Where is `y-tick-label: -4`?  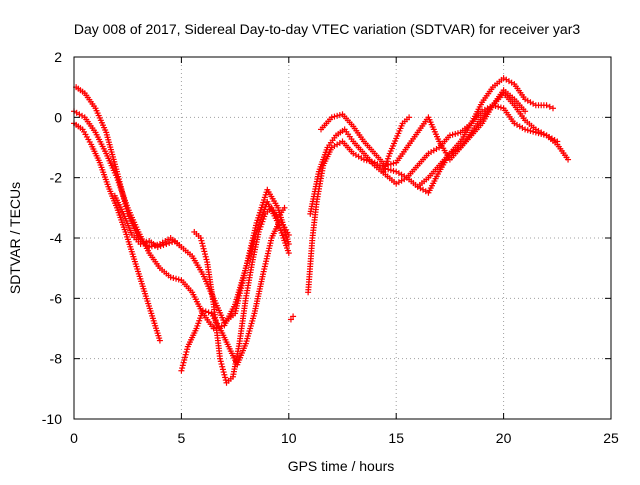
y-tick-label: -4 is located at coordinates (56, 238).